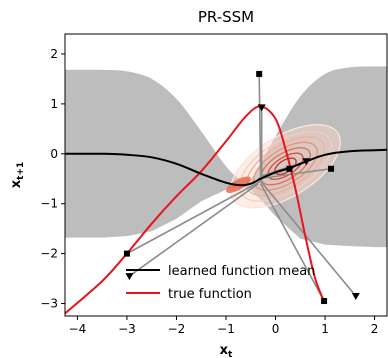 The height and width of the screenshot is (358, 388). I want to click on x-tick-label: −3, so click(127, 329).